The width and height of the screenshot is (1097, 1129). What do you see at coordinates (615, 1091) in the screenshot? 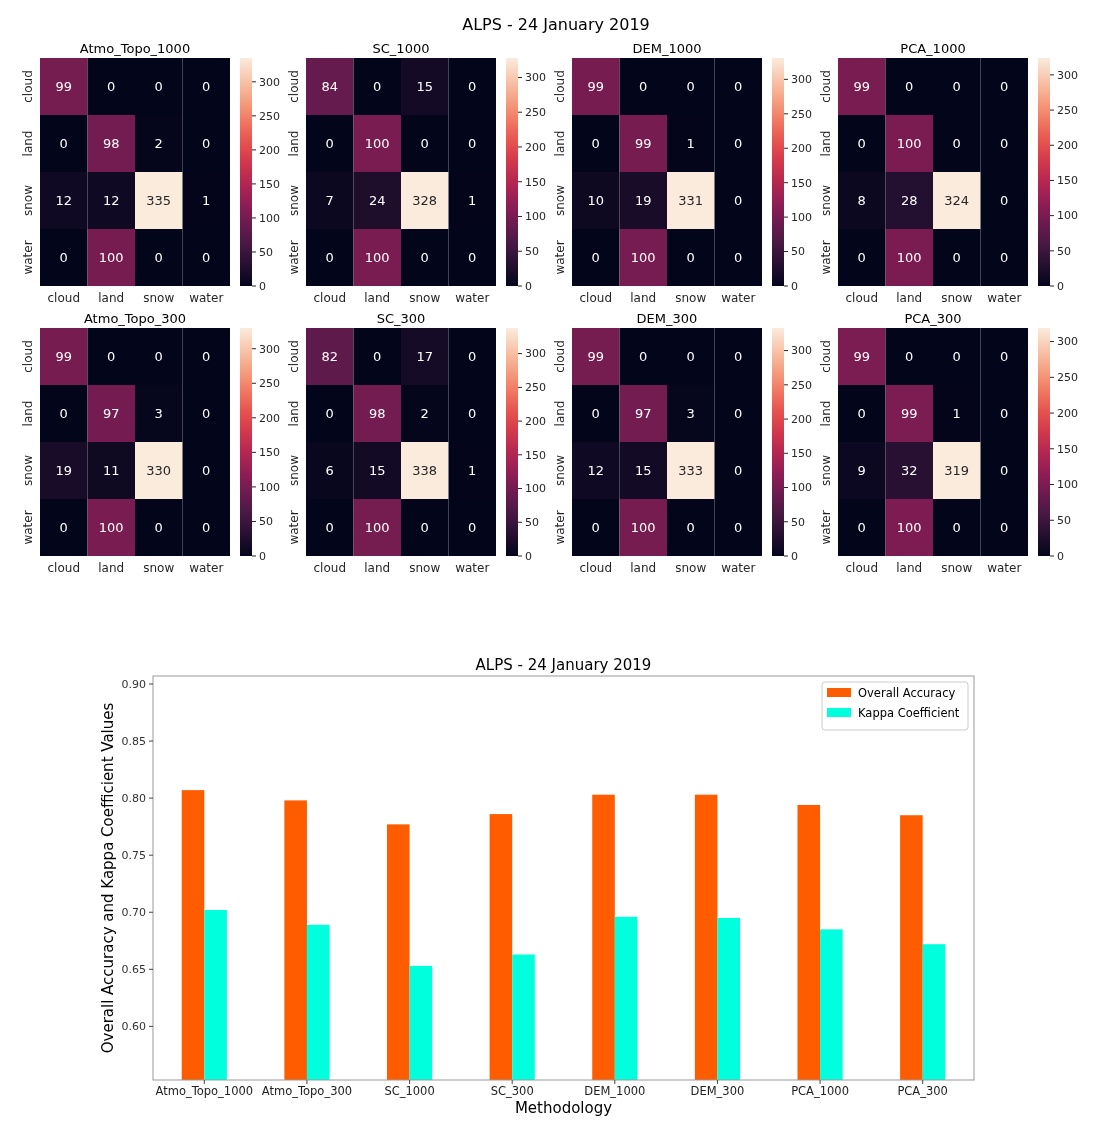
I see `x-tick-label: DEM_1000` at bounding box center [615, 1091].